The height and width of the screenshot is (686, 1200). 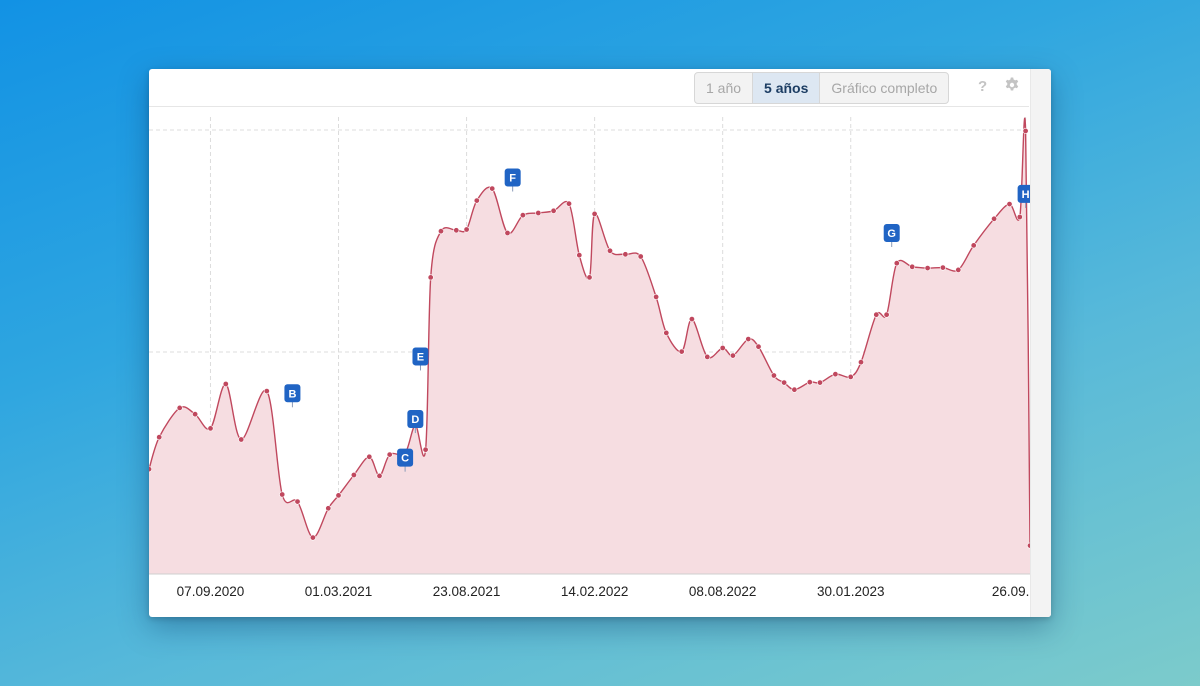 I want to click on event-flag-d: D, so click(x=415, y=422).